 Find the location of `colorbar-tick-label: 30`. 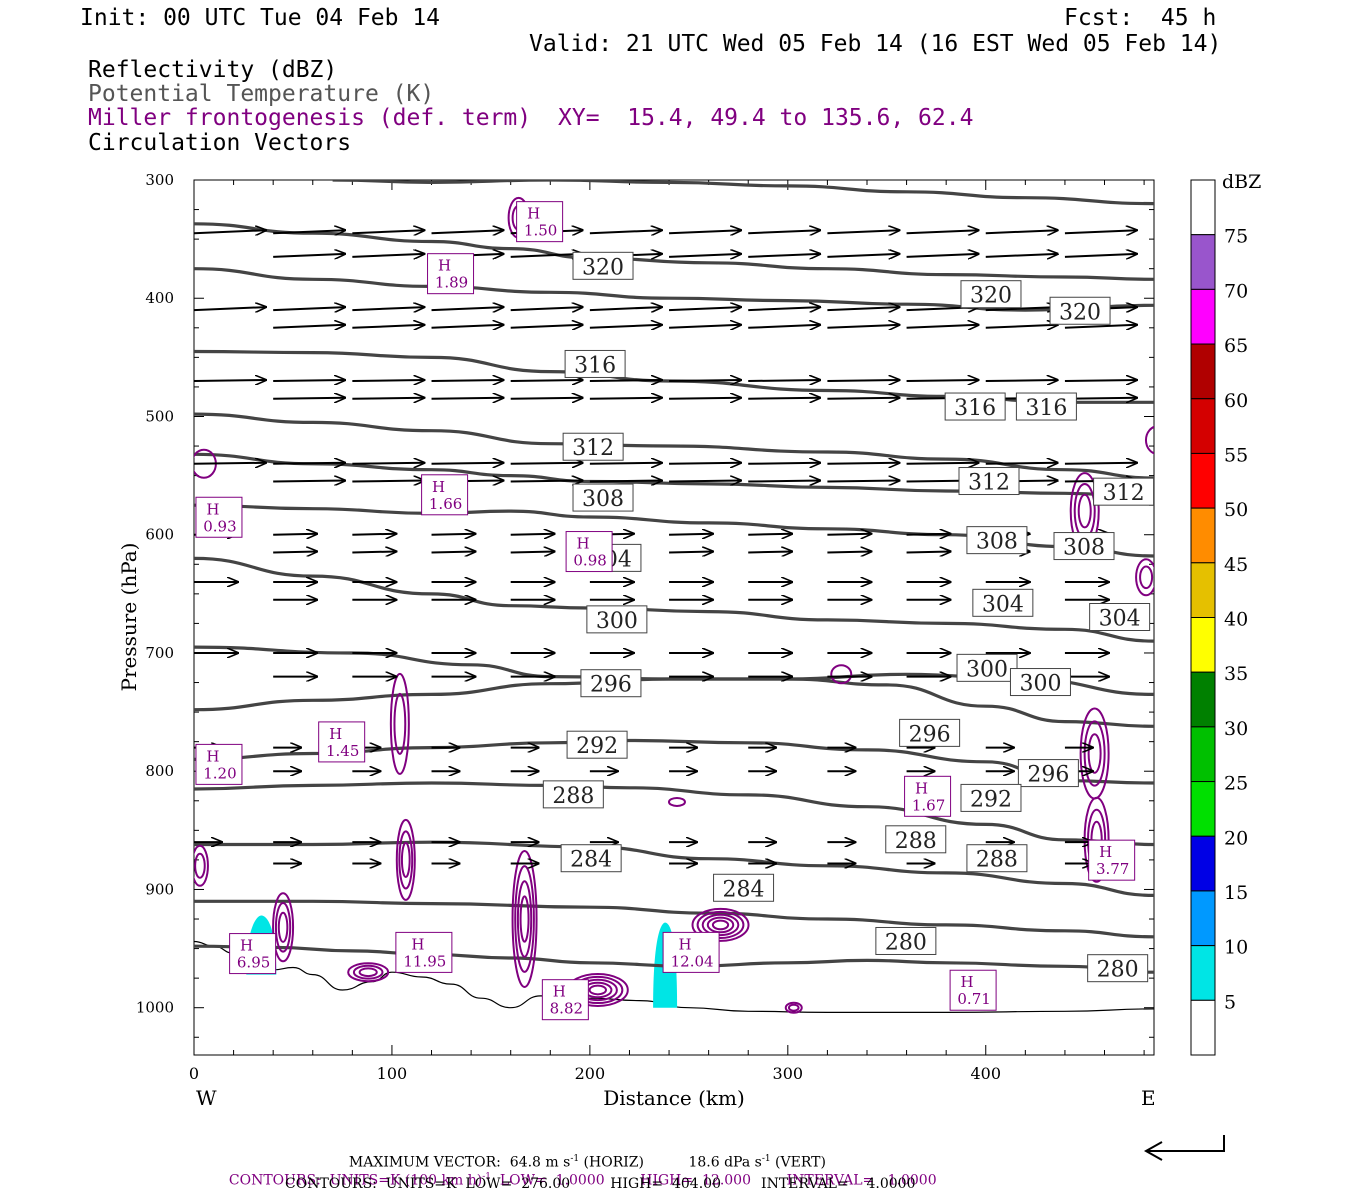

colorbar-tick-label: 30 is located at coordinates (1236, 729).